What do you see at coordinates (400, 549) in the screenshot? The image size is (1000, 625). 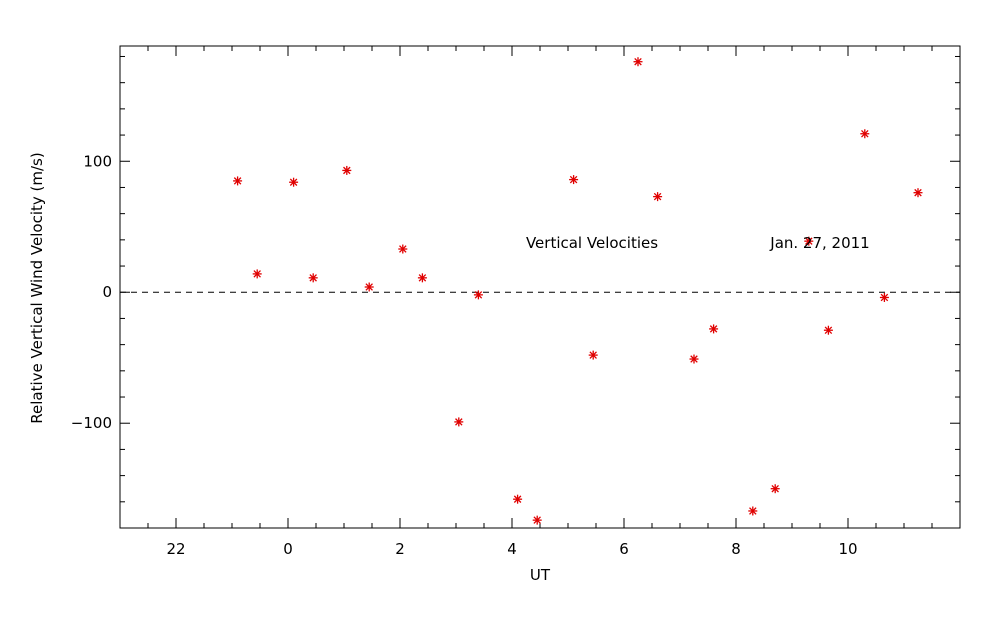 I see `x-tick-label: 2` at bounding box center [400, 549].